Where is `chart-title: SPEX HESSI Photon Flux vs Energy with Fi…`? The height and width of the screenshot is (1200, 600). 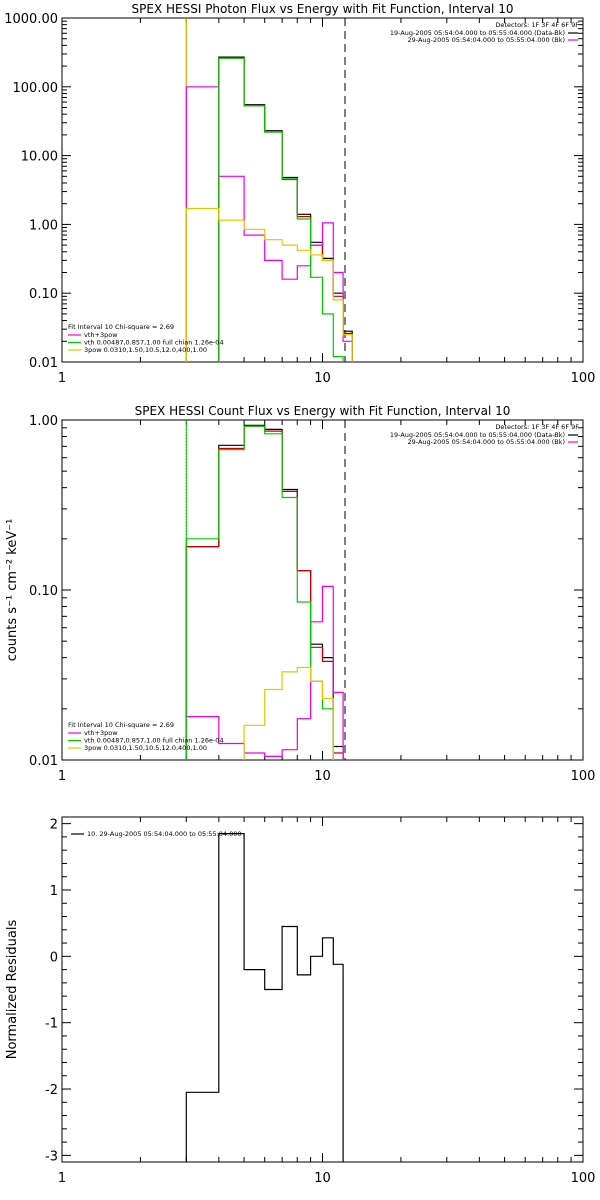
chart-title: SPEX HESSI Photon Flux vs Energy with Fi… is located at coordinates (323, 9).